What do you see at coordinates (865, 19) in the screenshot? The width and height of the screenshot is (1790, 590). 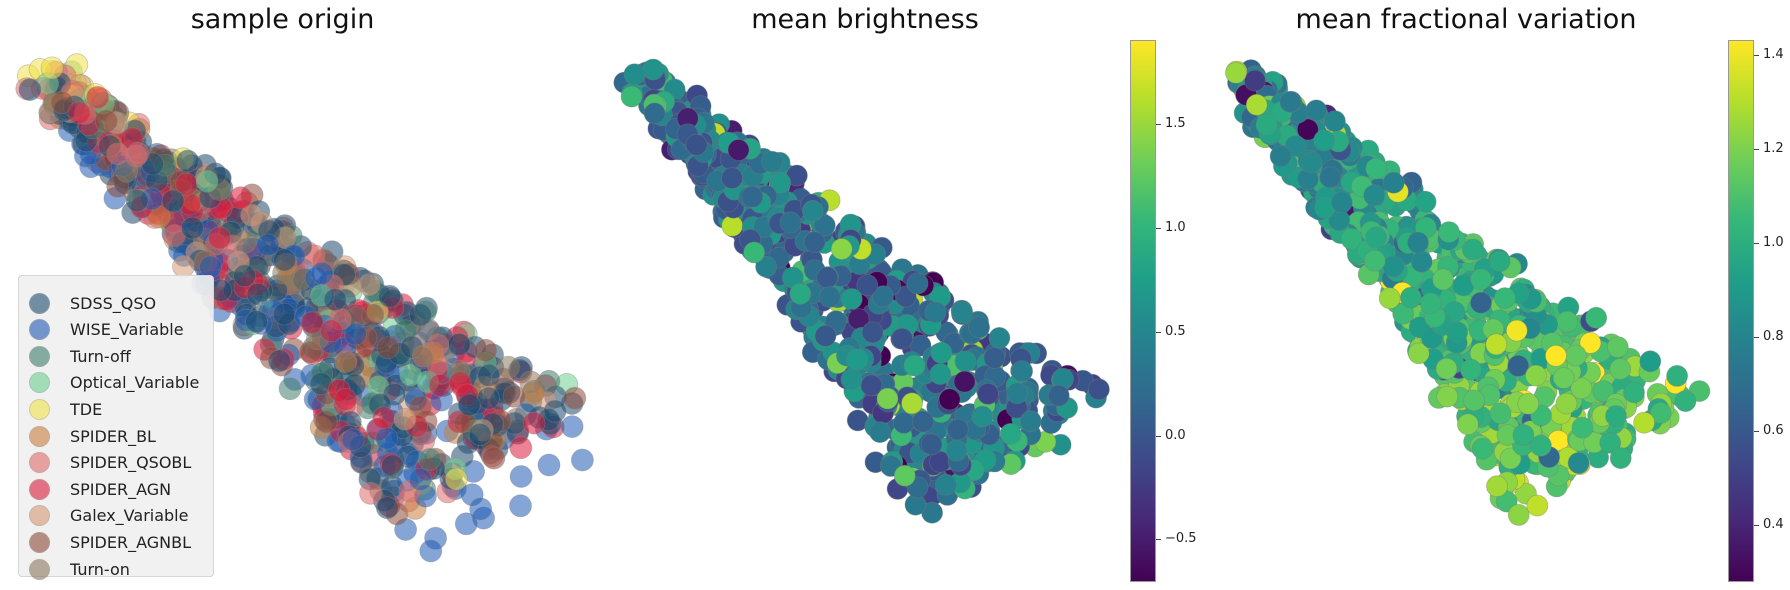 I see `panel-title: mean brightness` at bounding box center [865, 19].